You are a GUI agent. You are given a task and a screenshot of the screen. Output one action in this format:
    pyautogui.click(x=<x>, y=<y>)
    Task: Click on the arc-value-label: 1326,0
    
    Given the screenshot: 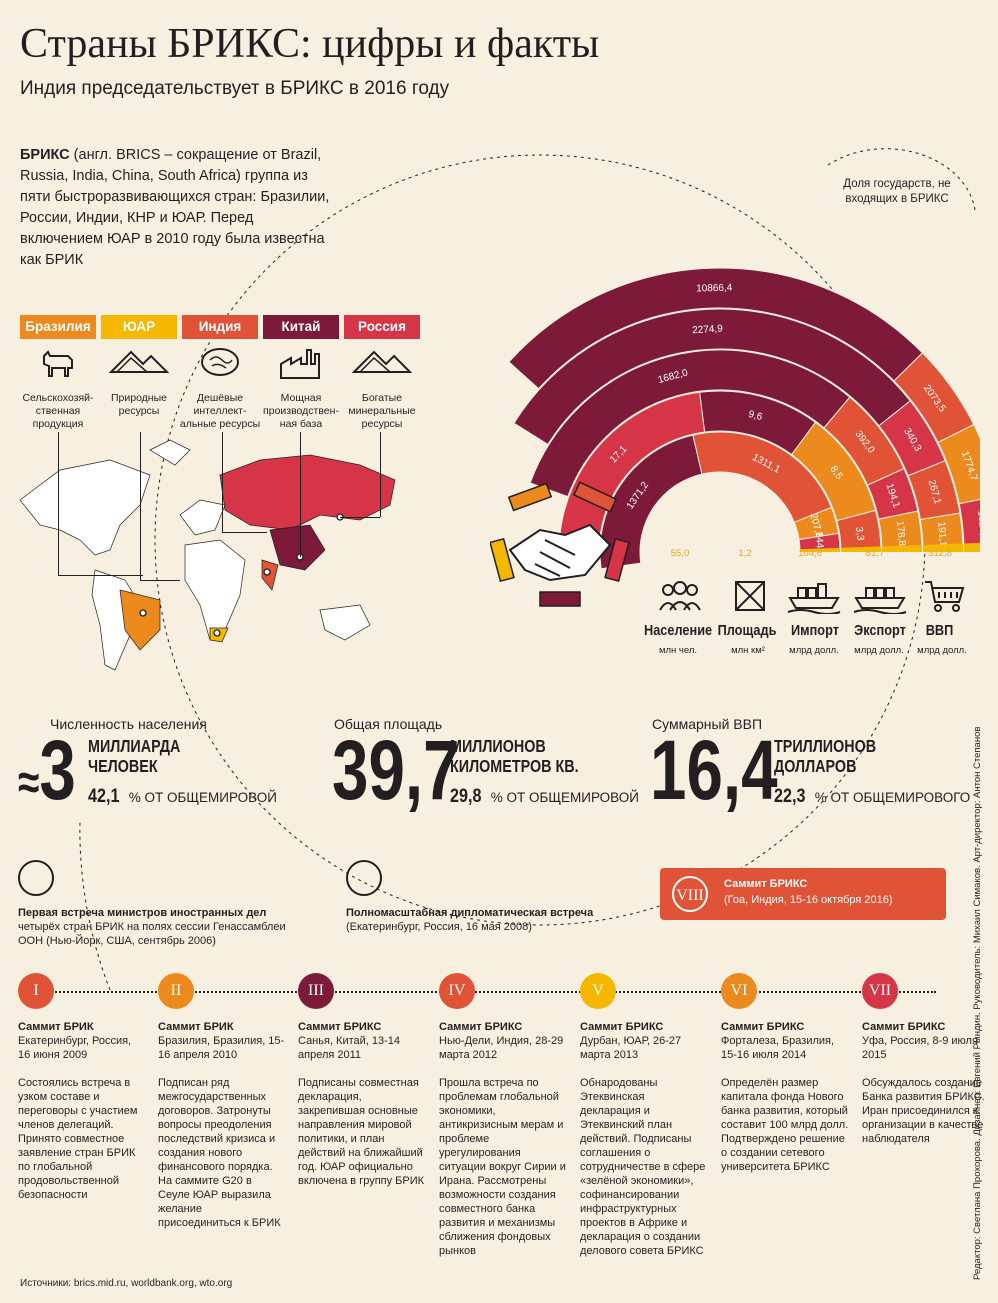 What is the action you would take?
    pyautogui.click(x=977, y=526)
    